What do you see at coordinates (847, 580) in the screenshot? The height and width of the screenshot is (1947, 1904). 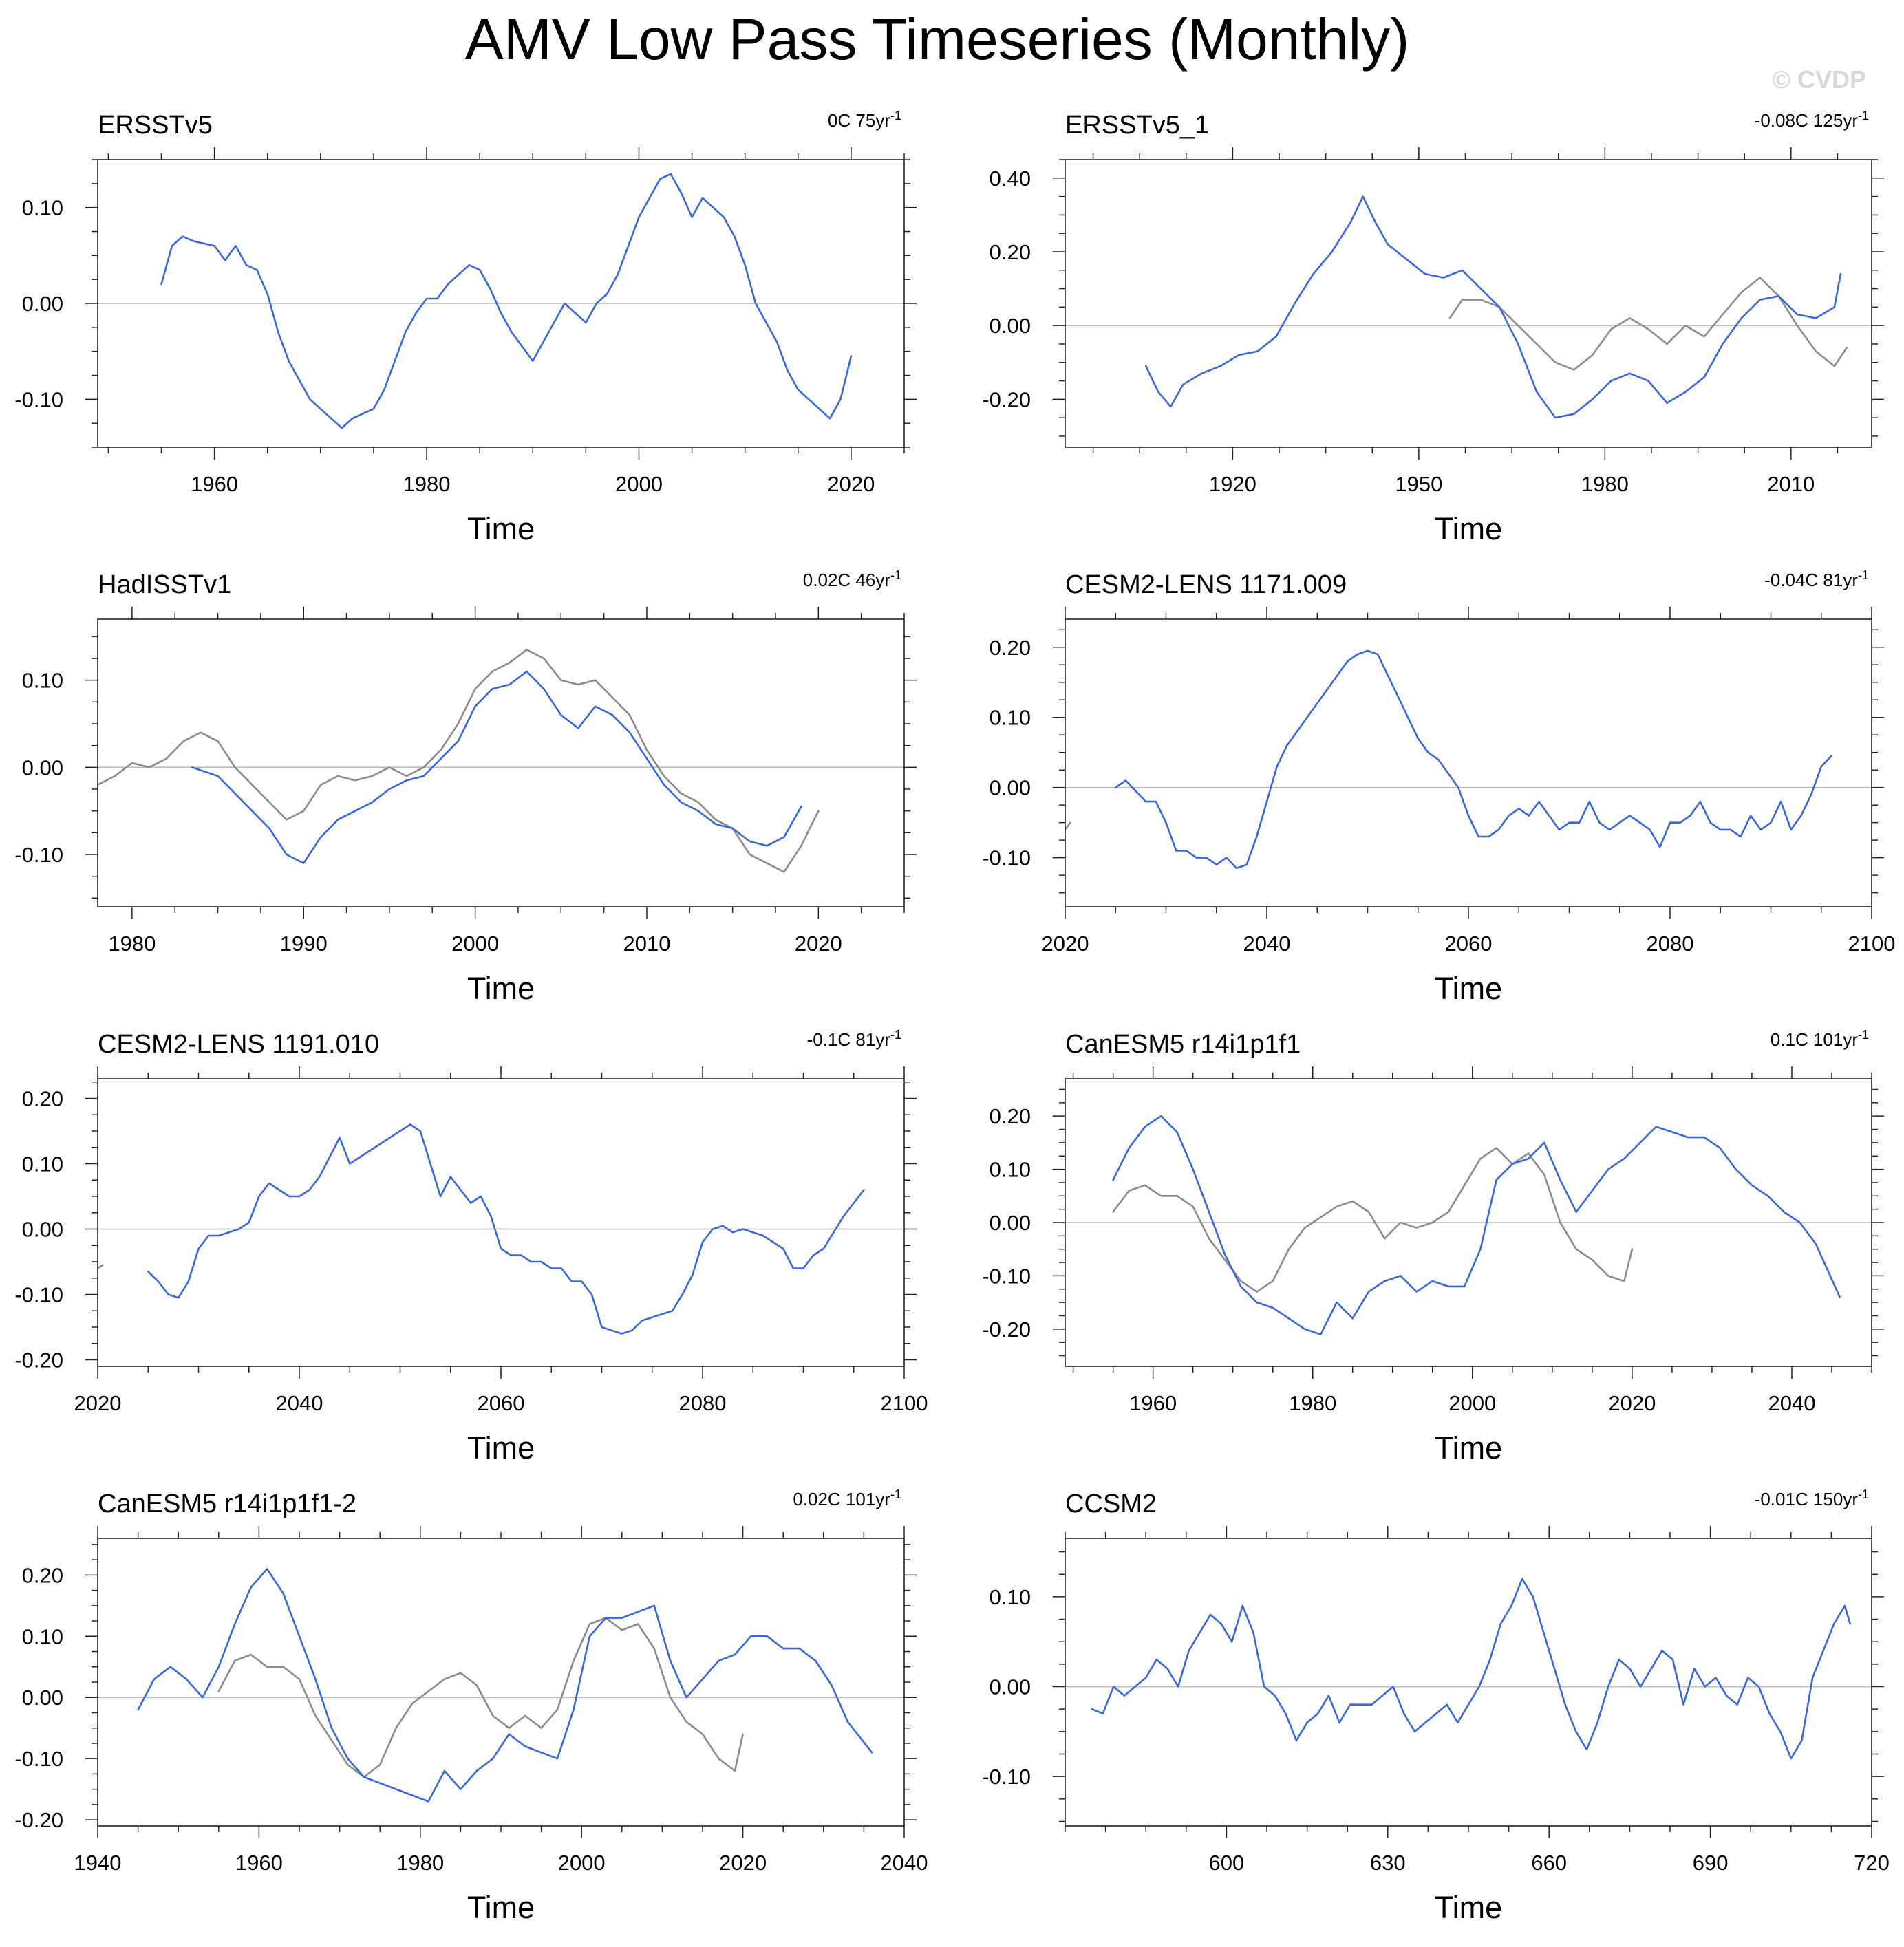 I see `trend-stat-value: 0.02C 46yr` at bounding box center [847, 580].